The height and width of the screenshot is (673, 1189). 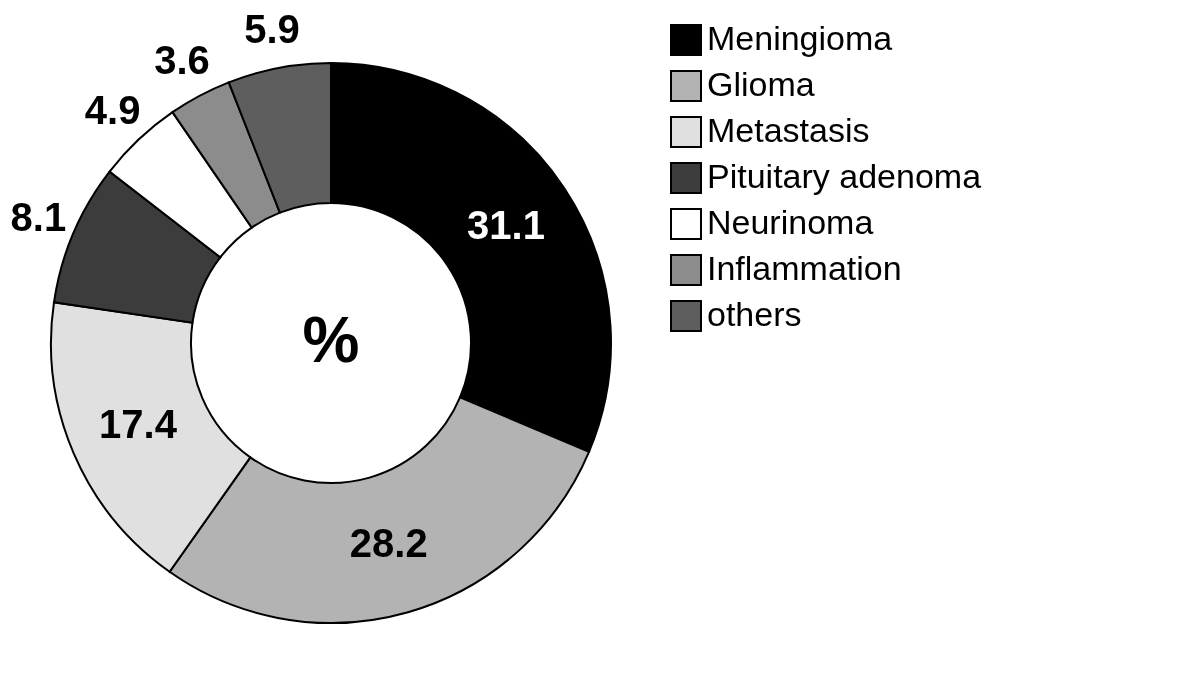 I want to click on legend-label: Glioma, so click(x=761, y=84).